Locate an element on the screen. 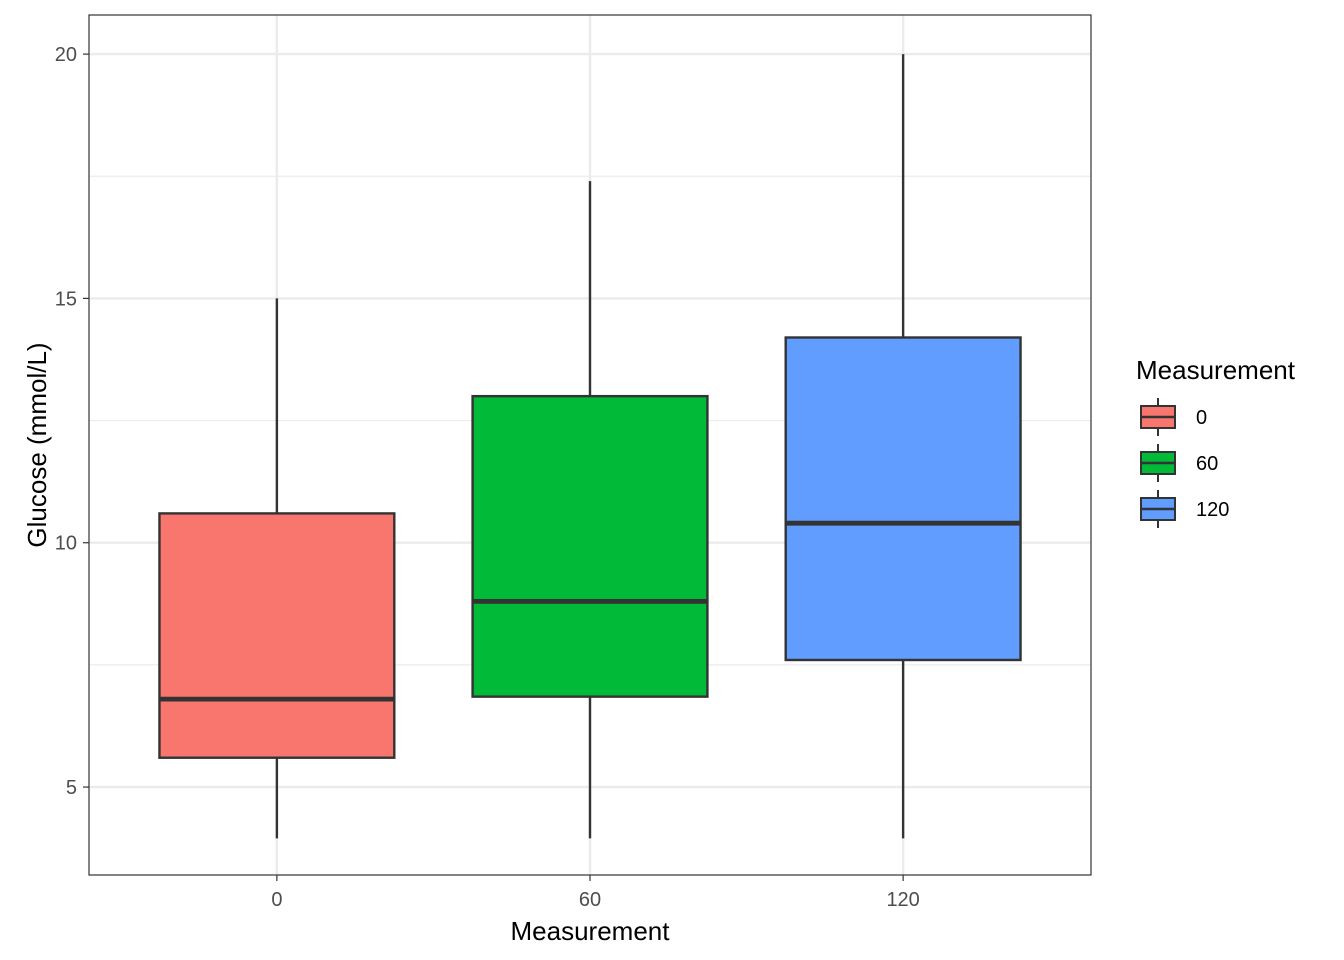 The width and height of the screenshot is (1344, 960). y-axis: 5 10 15 20 is located at coordinates (72, 421).